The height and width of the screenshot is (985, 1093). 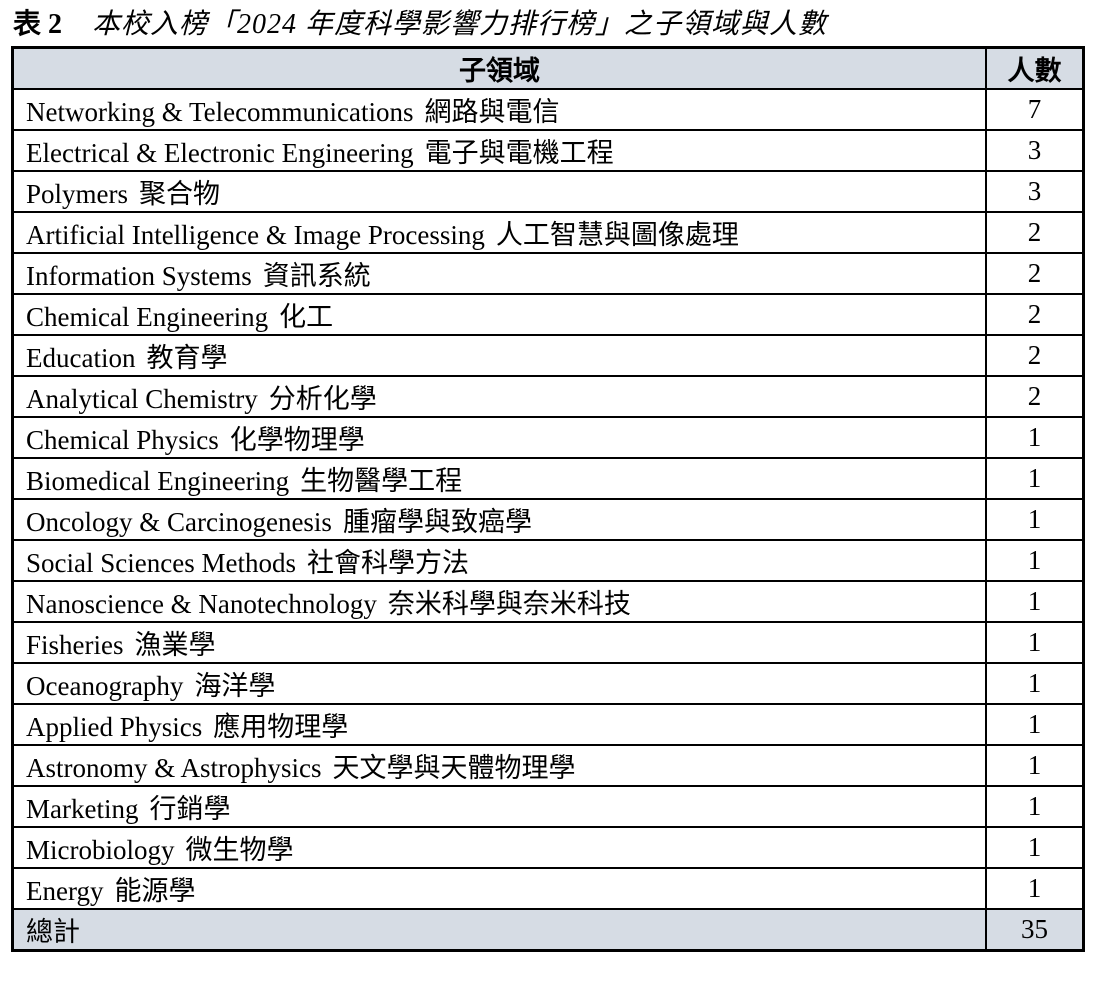 What do you see at coordinates (220, 153) in the screenshot?
I see `subfield-name-en: Electrical & Electronic Engineering` at bounding box center [220, 153].